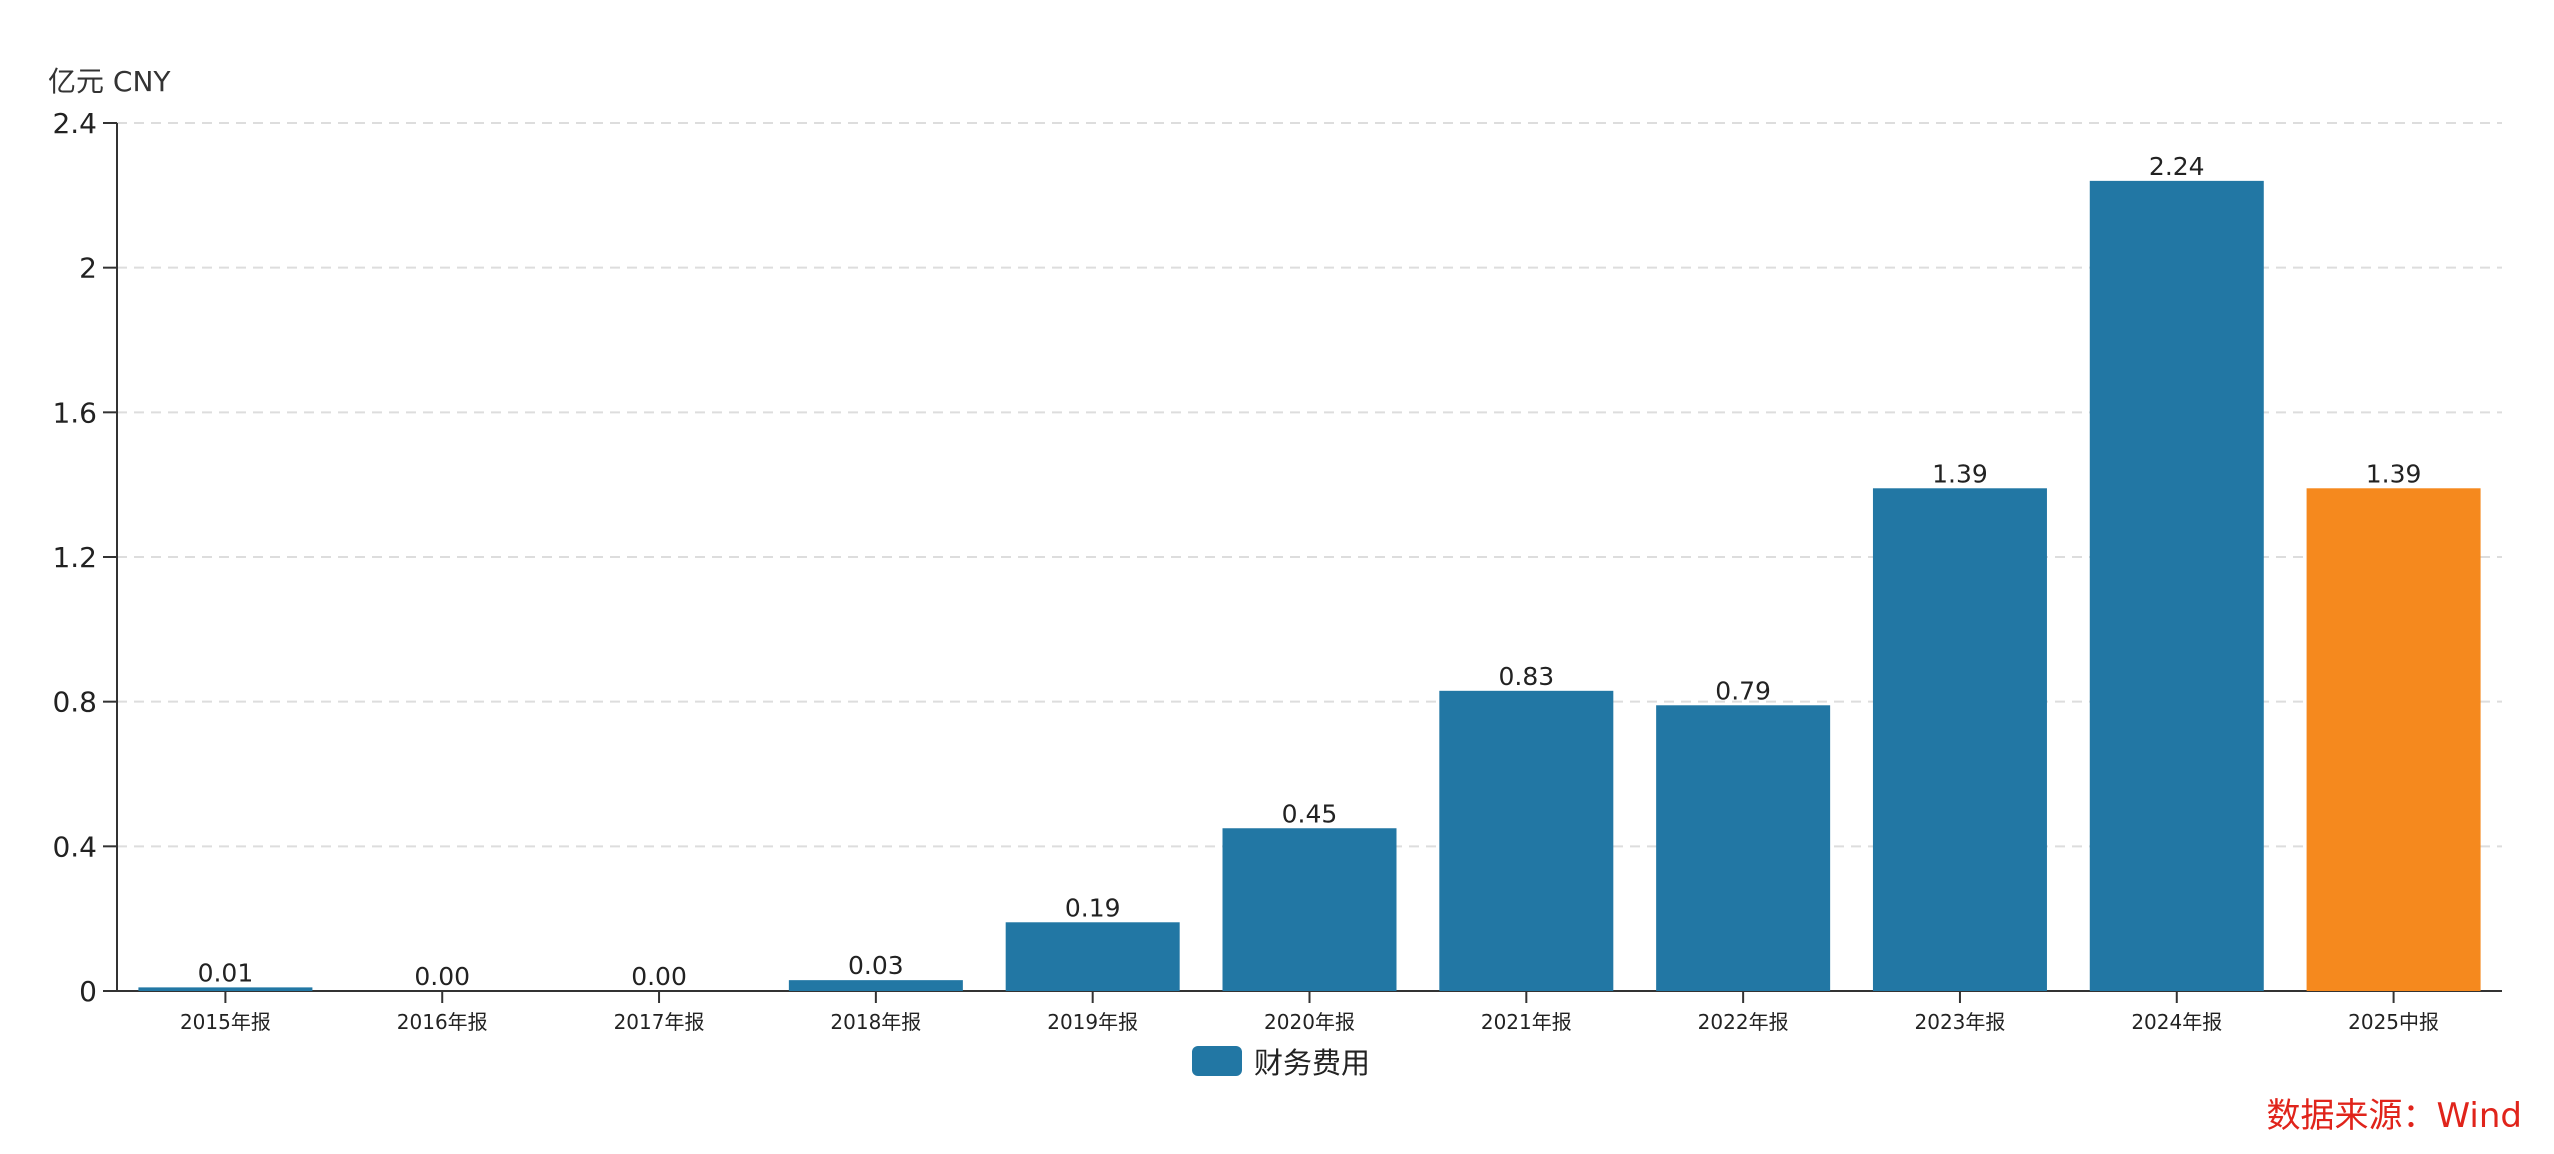  Describe the element at coordinates (876, 965) in the screenshot. I see `bar-value-label: 0.03` at that location.